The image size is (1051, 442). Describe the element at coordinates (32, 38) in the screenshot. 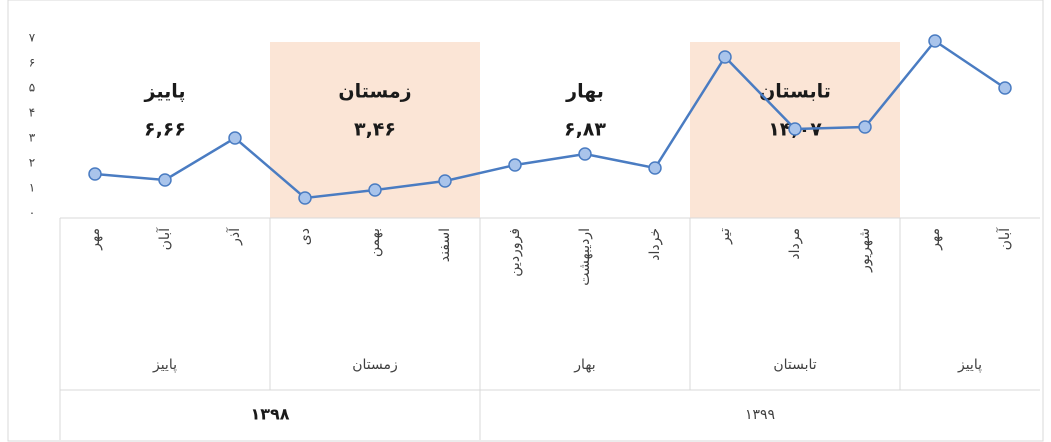

I see `y-tick-label: ۷` at that location.